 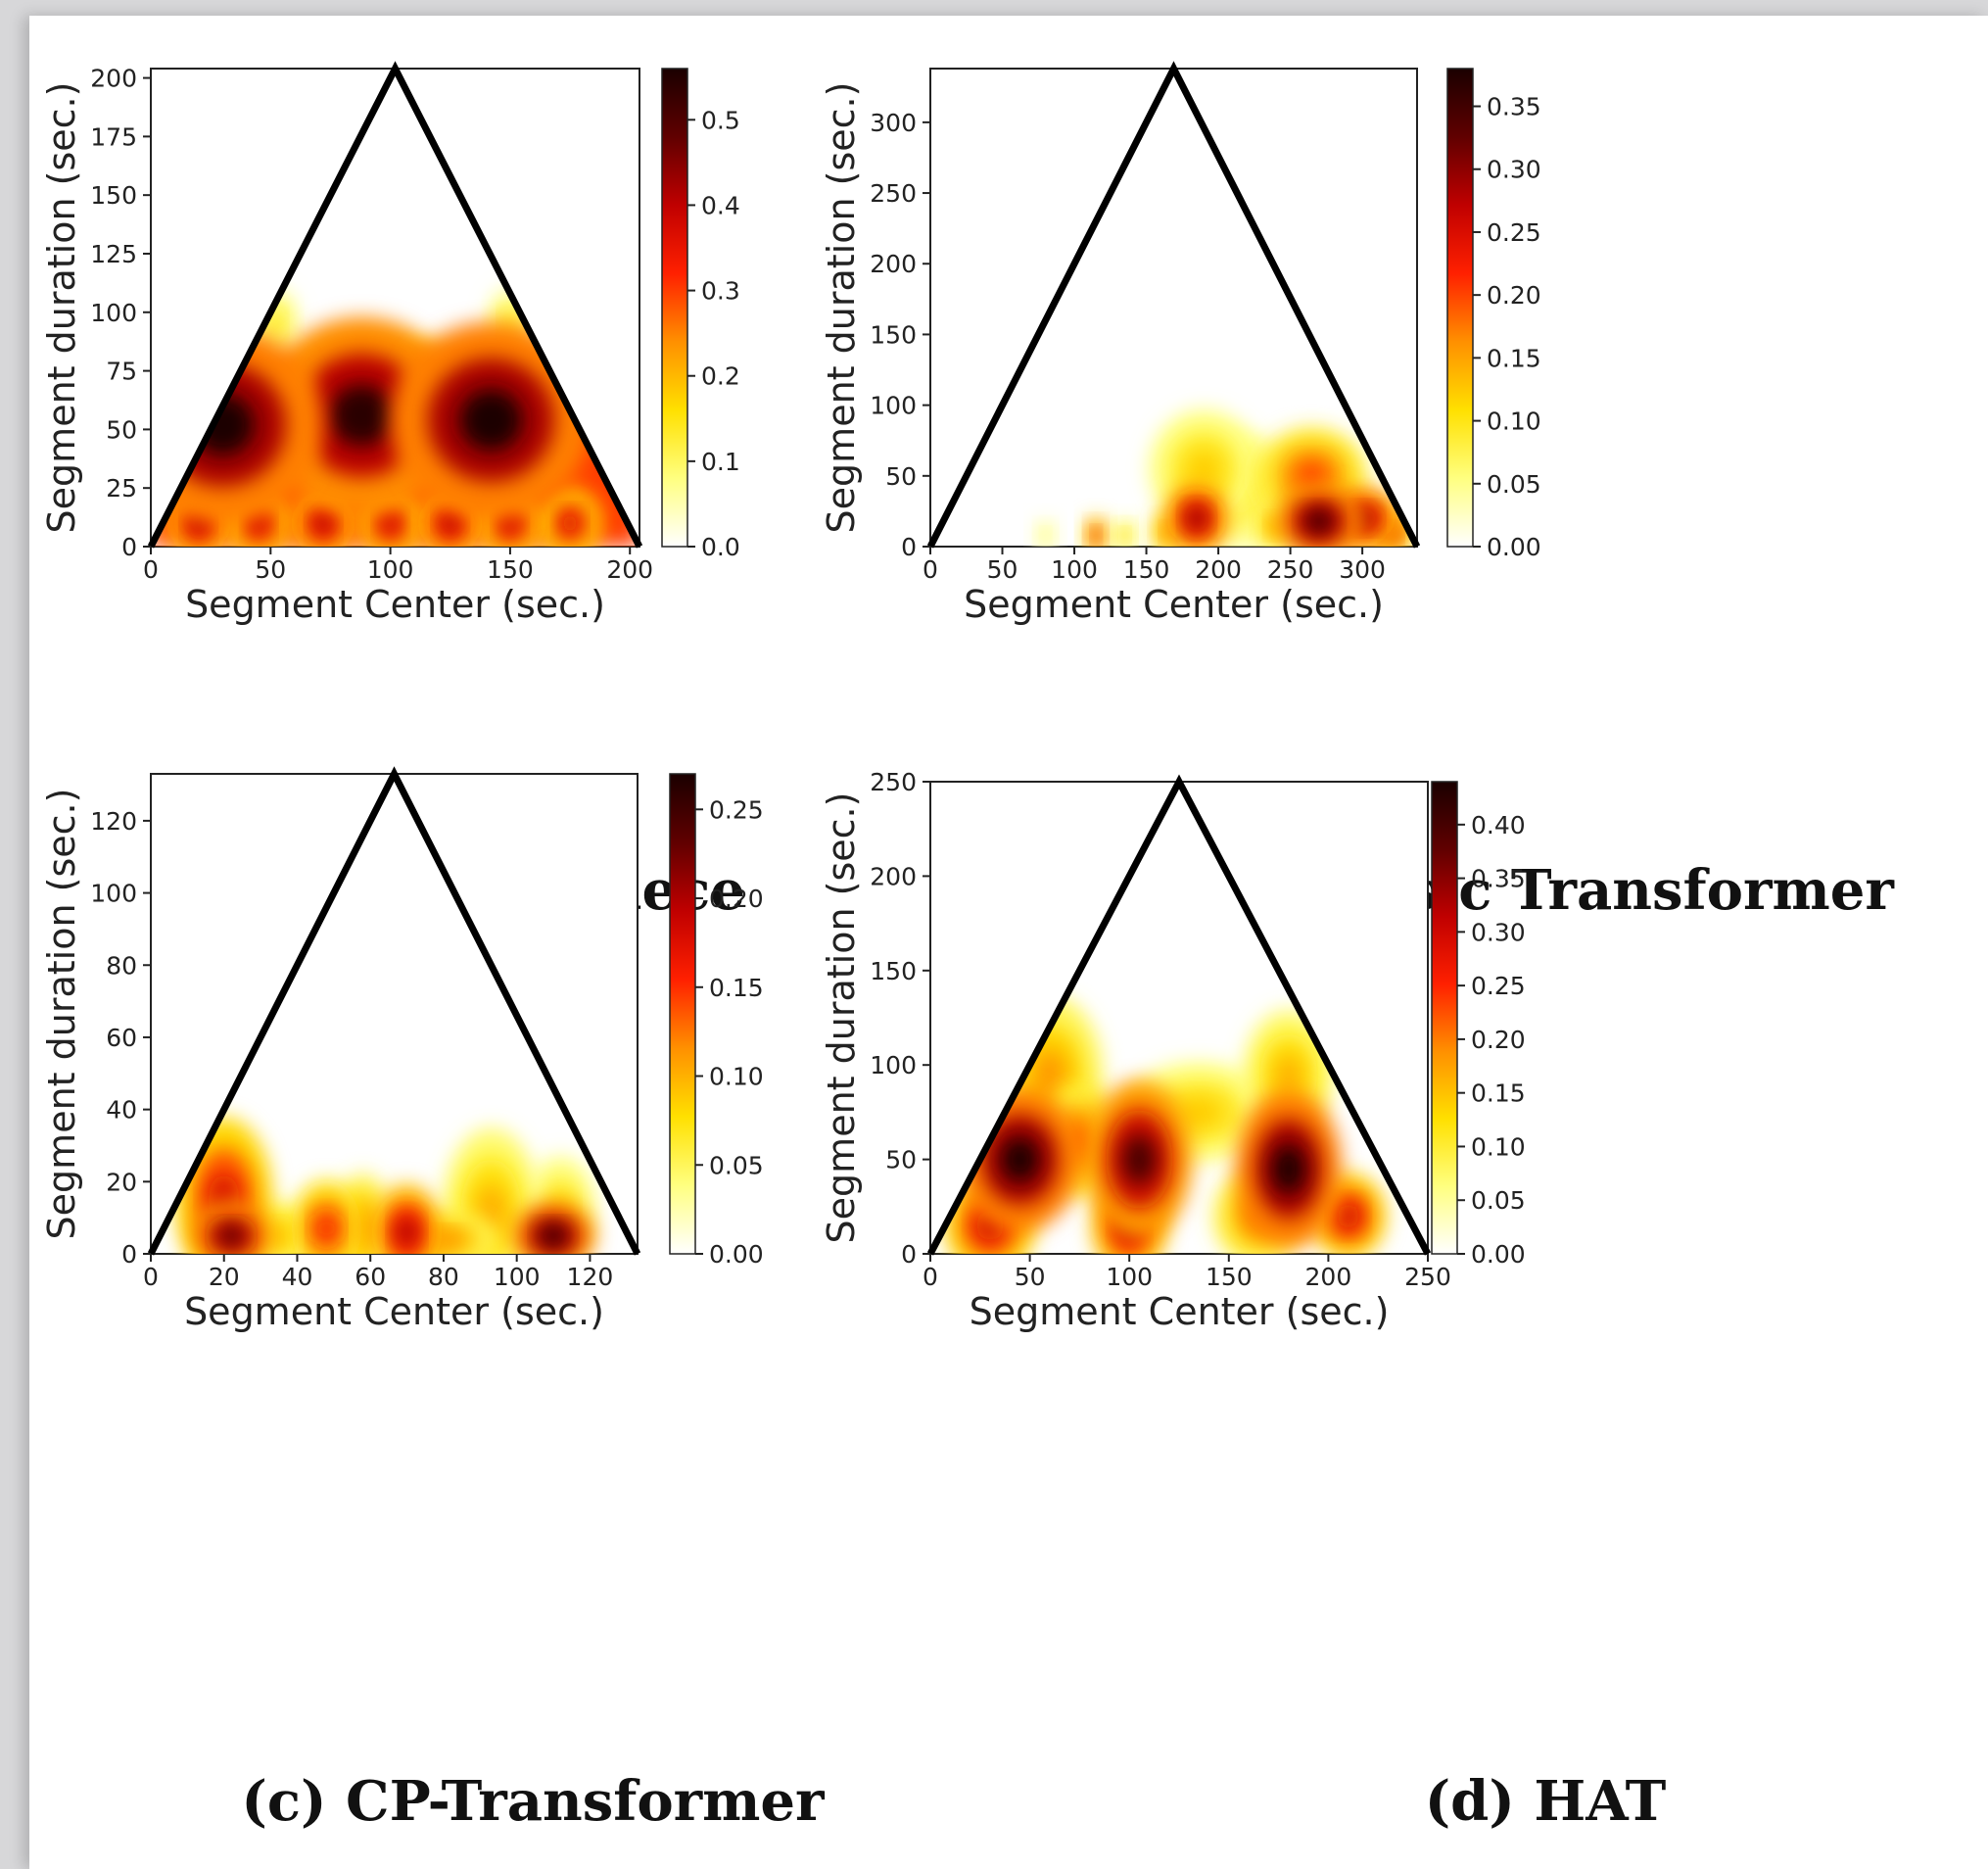 What do you see at coordinates (113, 254) in the screenshot?
I see `y-tick-label: 125` at bounding box center [113, 254].